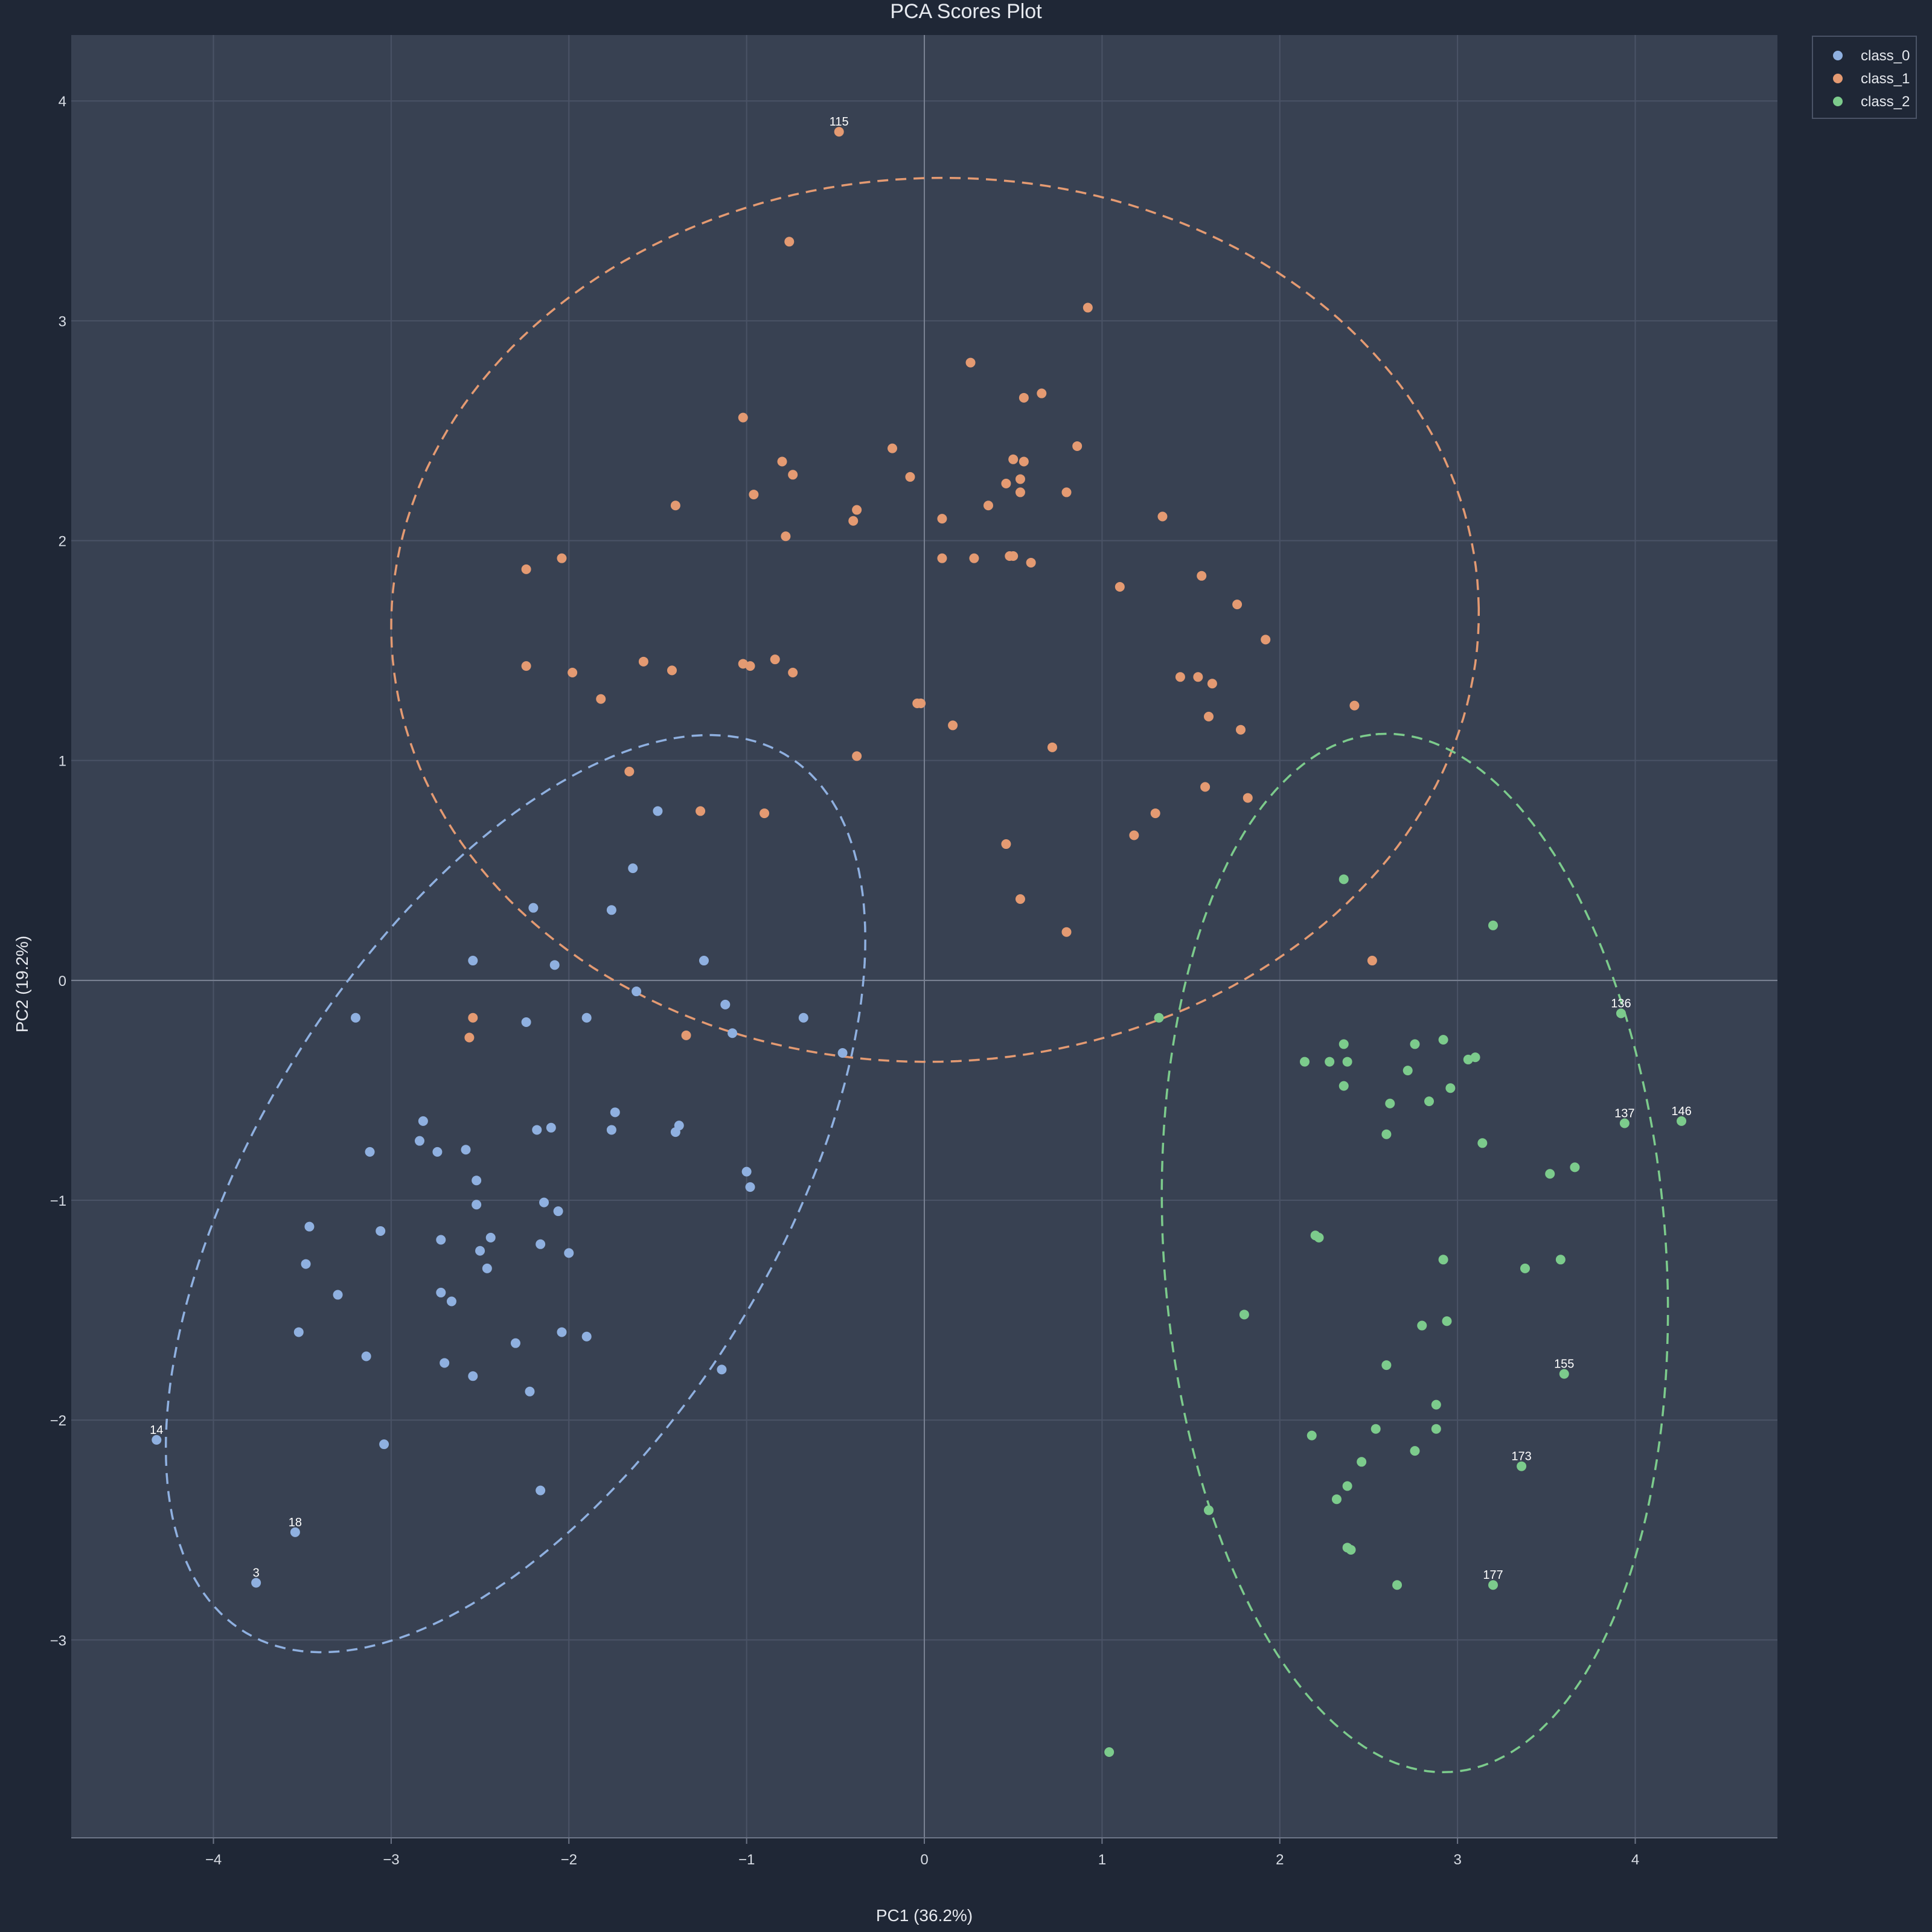 This screenshot has height=1932, width=1932. I want to click on point-label: 155, so click(1564, 1364).